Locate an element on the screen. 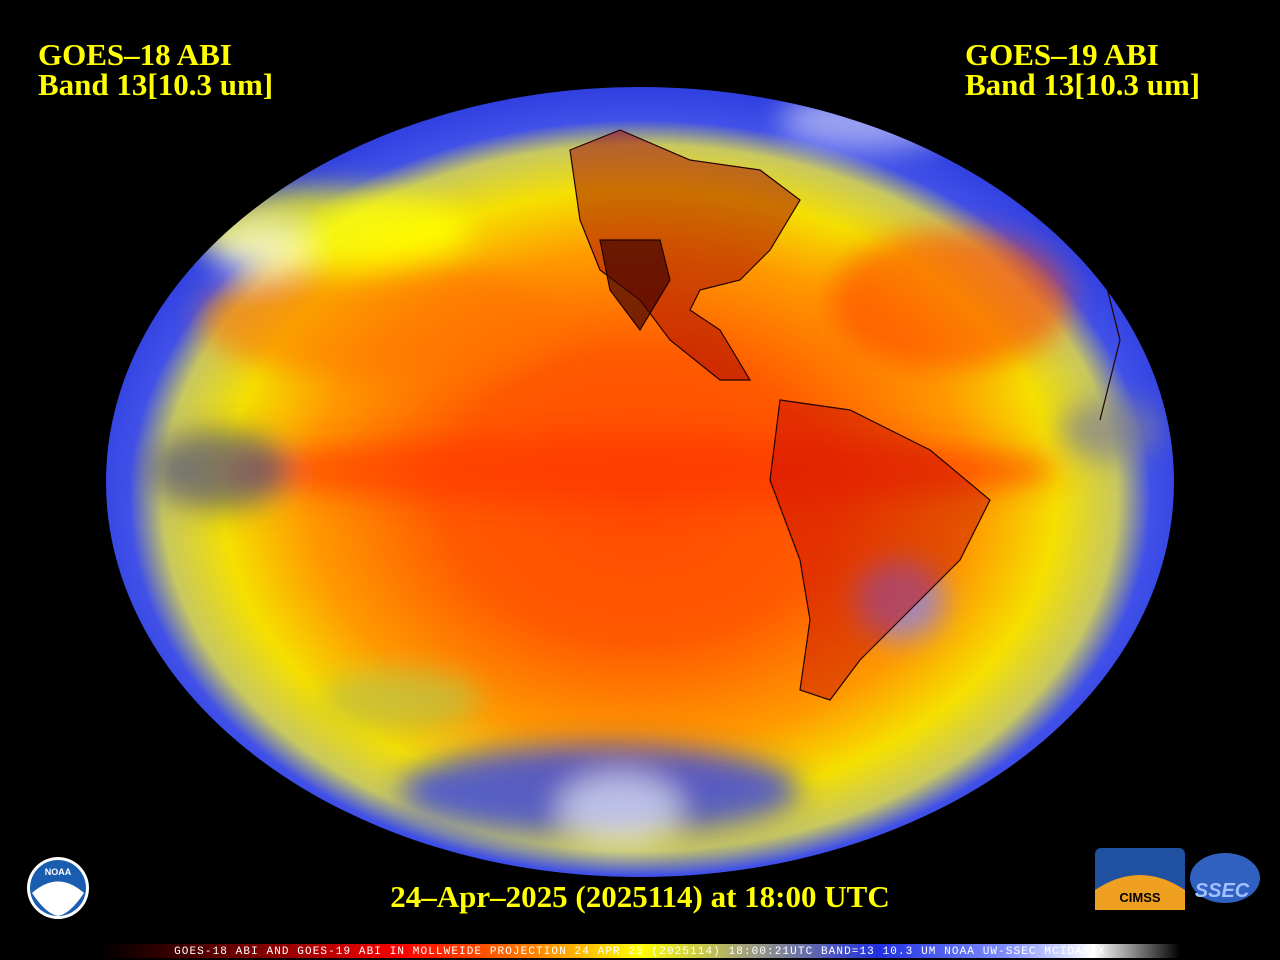 Image resolution: width=1280 pixels, height=960 pixels. logo-text: SSEC is located at coordinates (1222, 891).